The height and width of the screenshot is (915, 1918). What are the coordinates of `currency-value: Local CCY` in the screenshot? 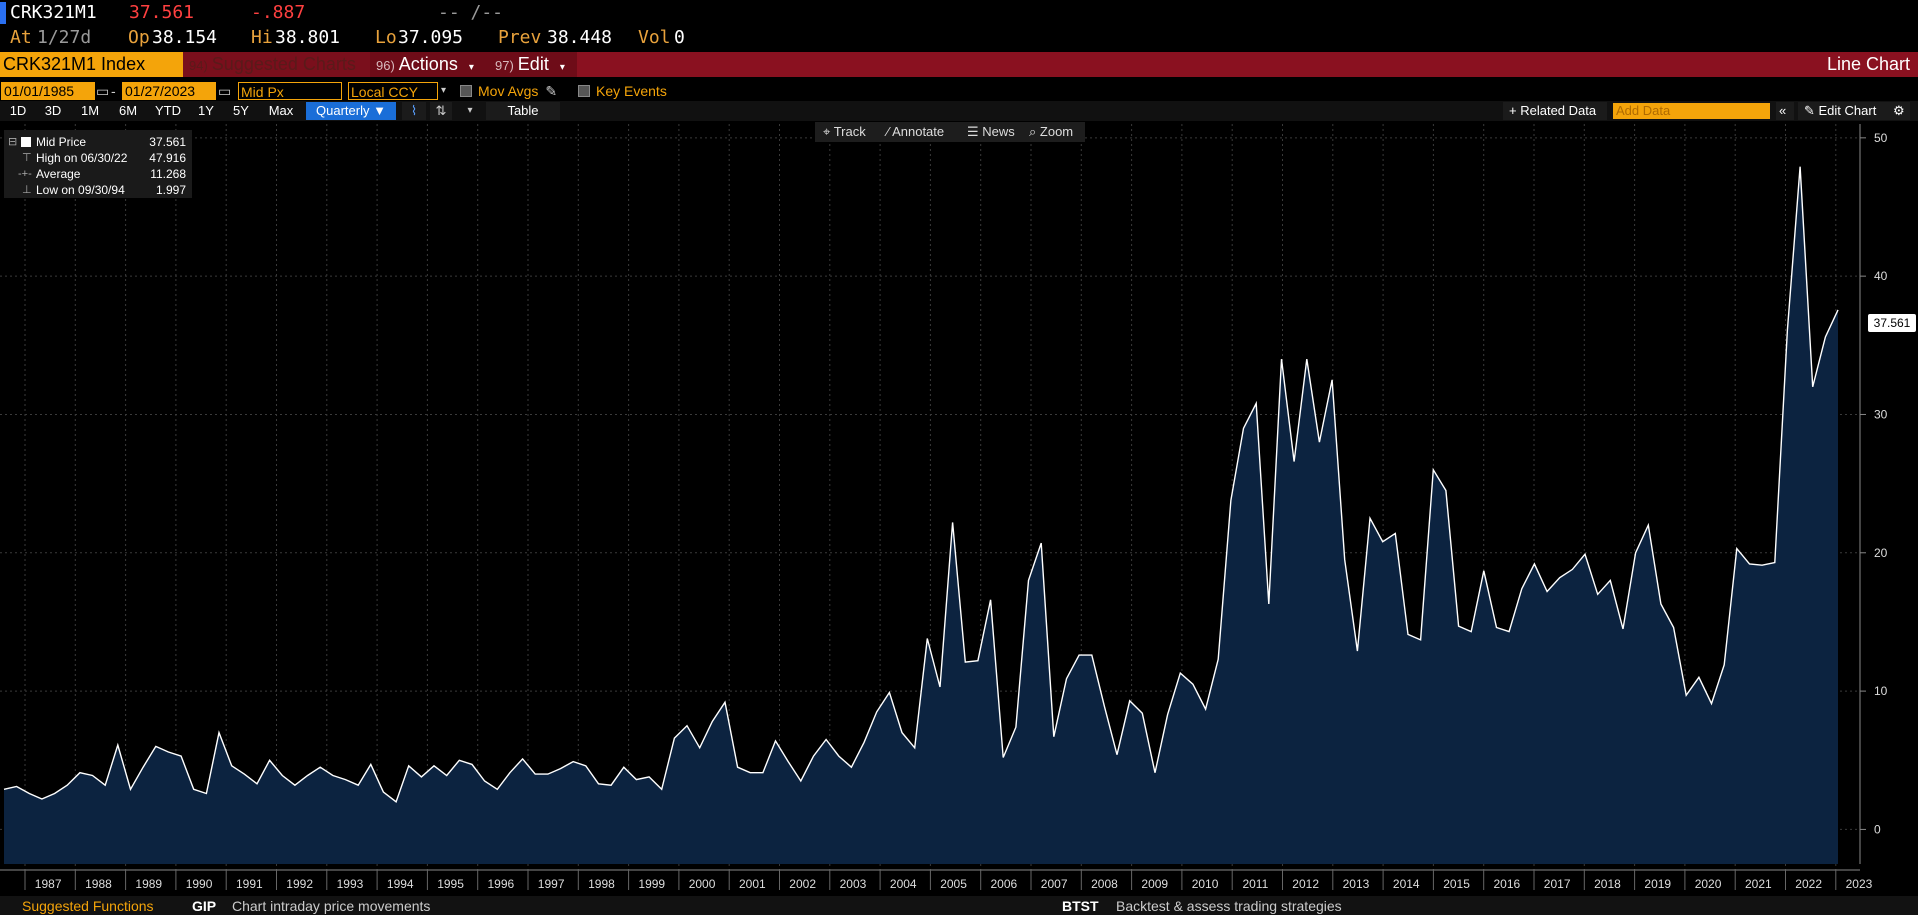 It's located at (384, 92).